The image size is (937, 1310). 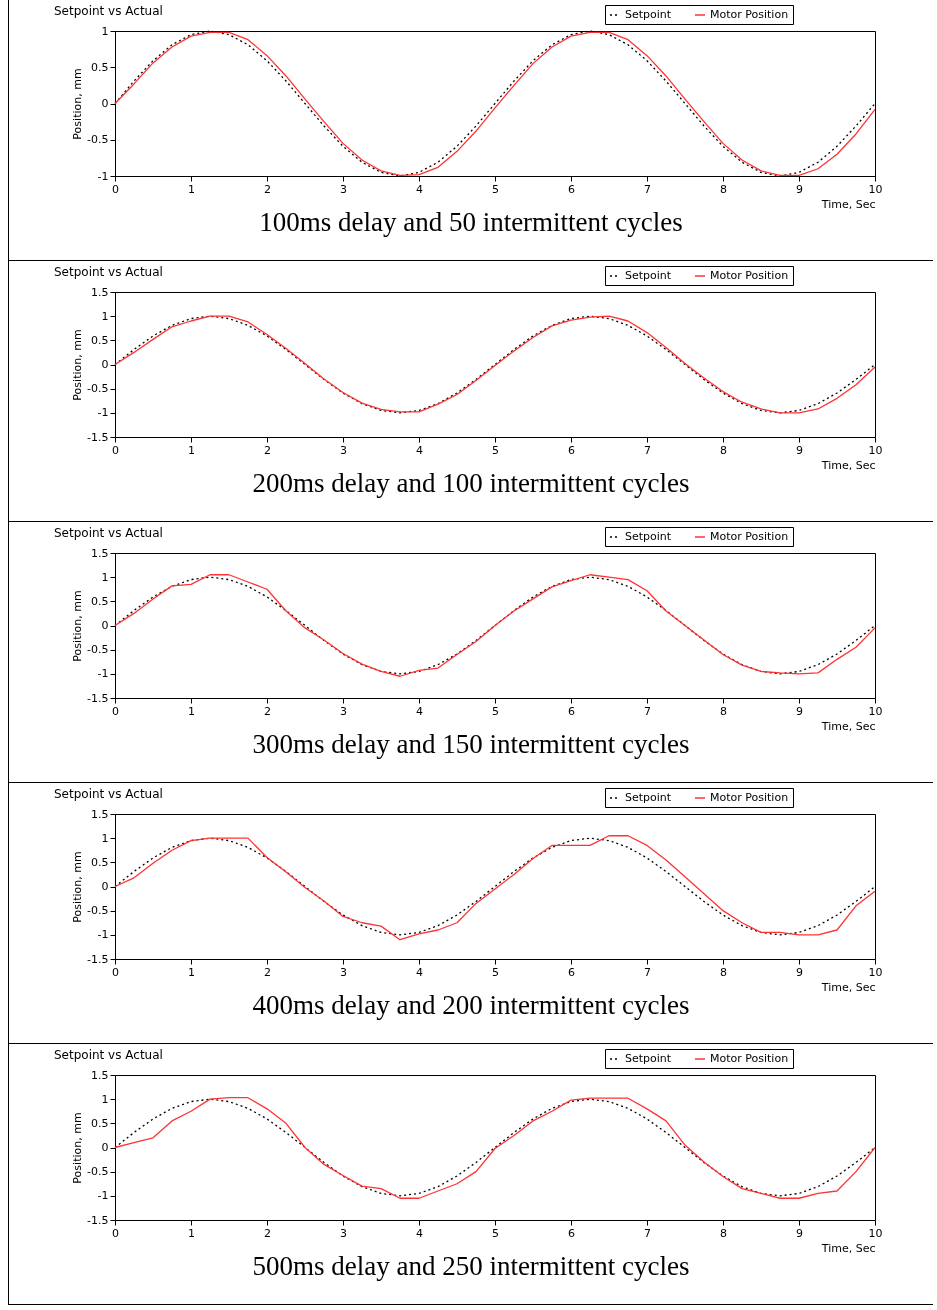 I want to click on text: 400ms delay and 200 intermittent cycles, so click(x=471, y=1005).